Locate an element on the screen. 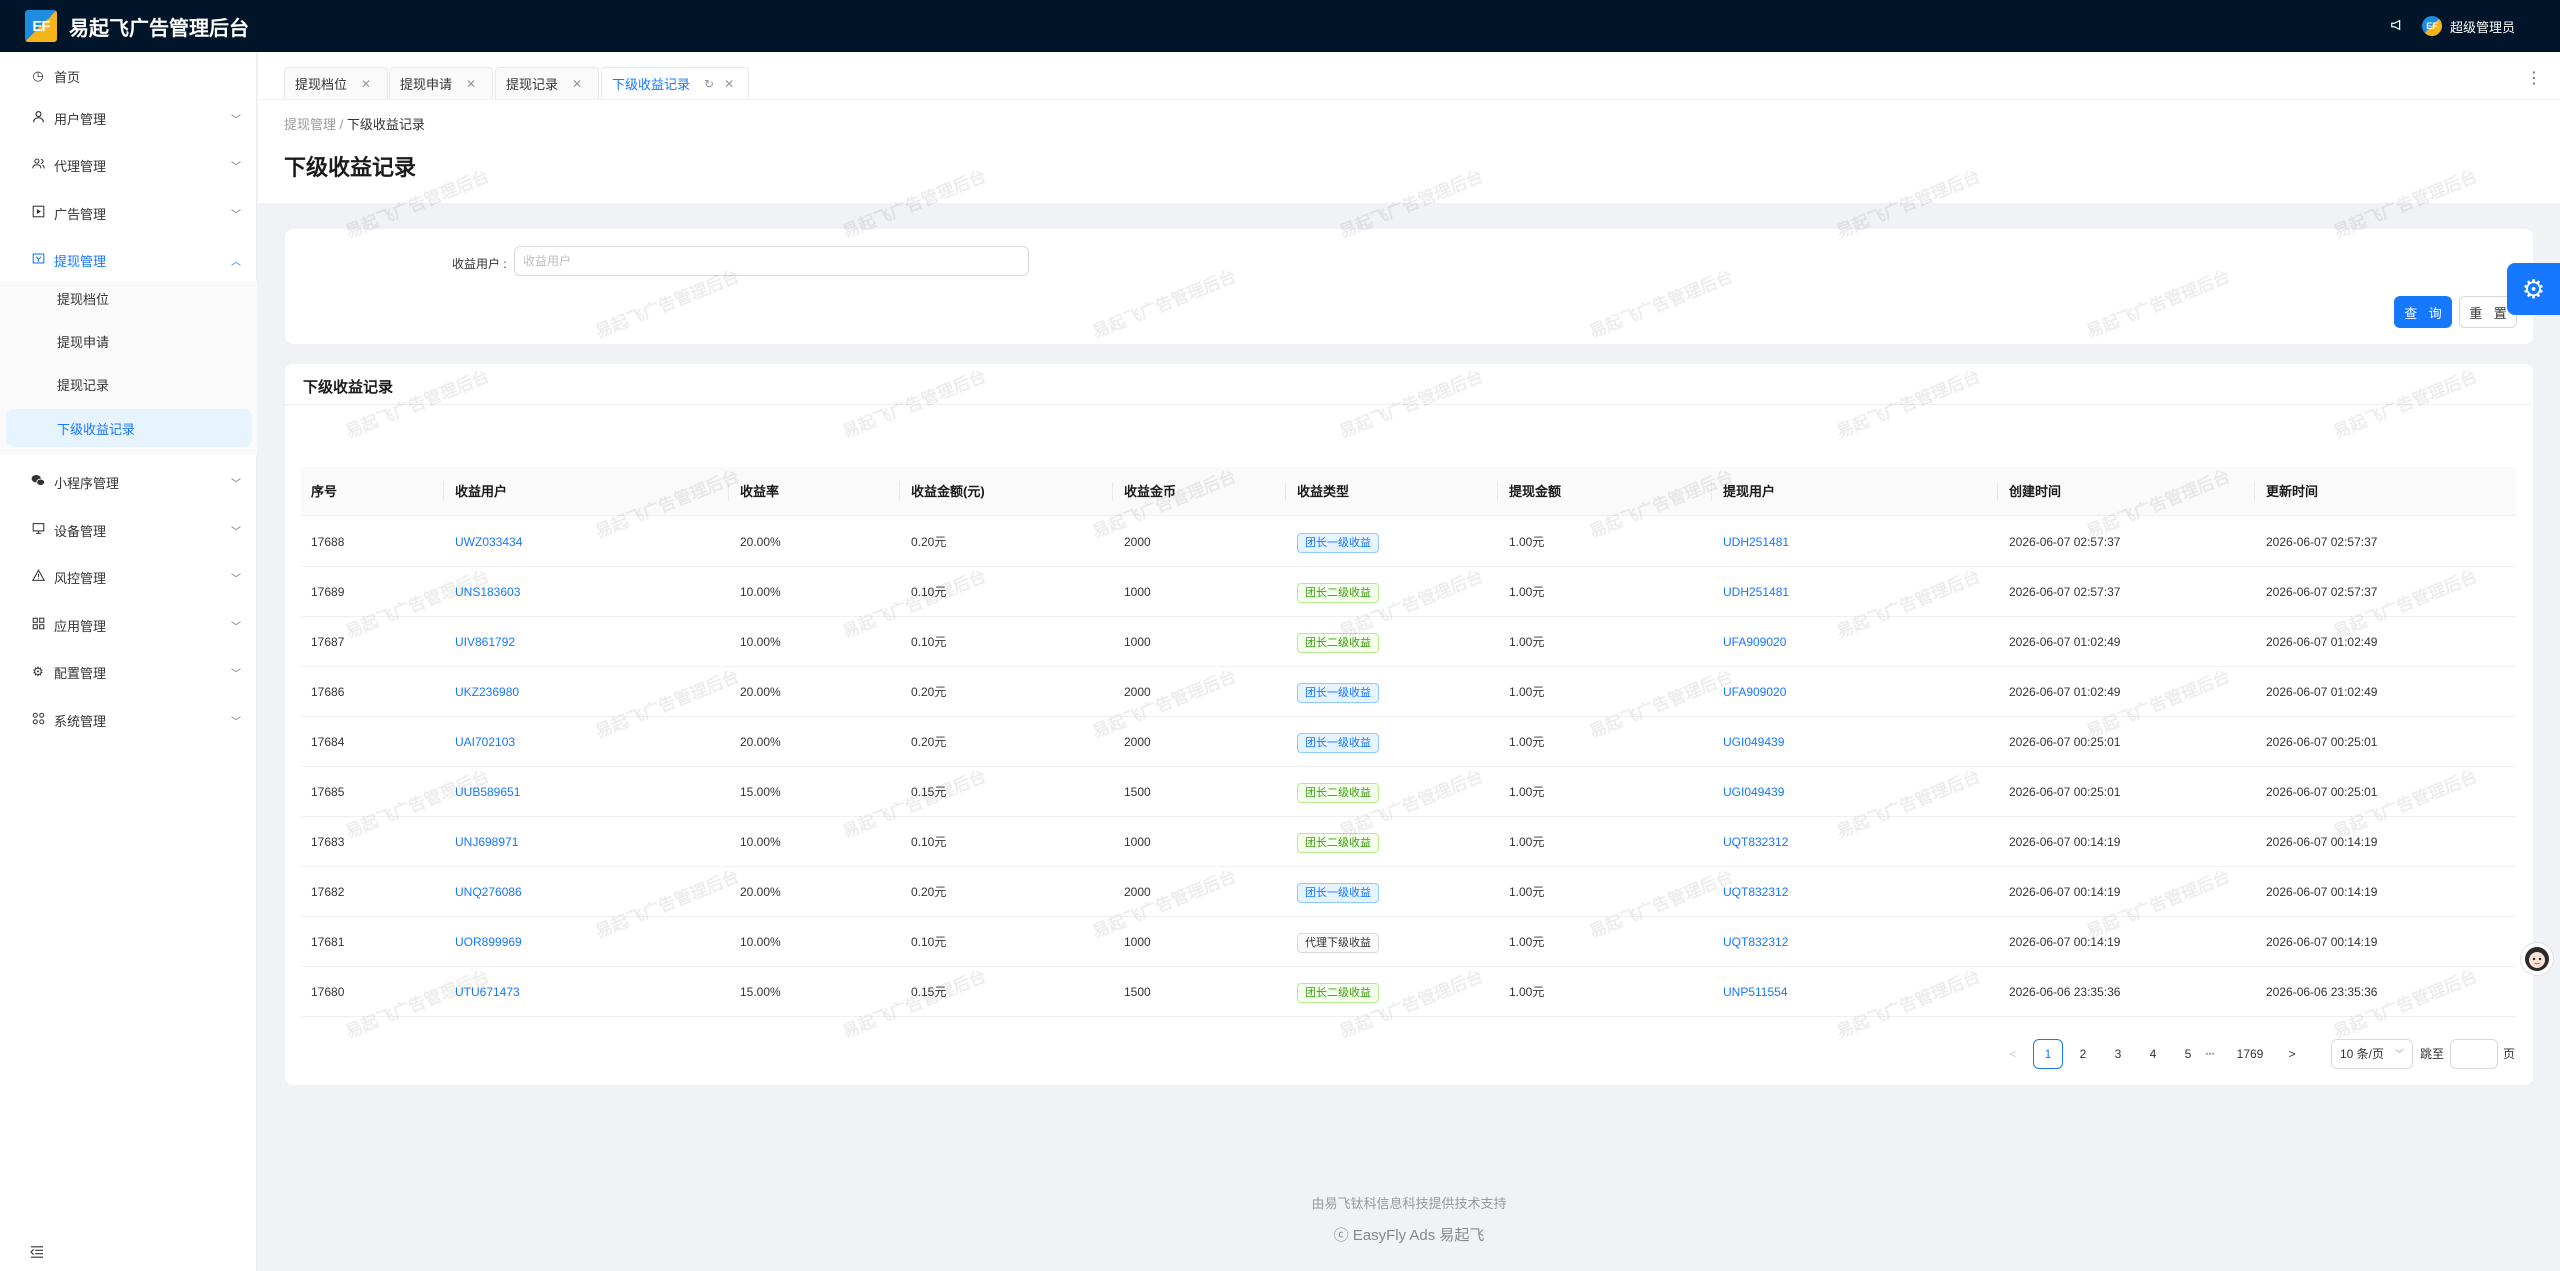 This screenshot has height=1271, width=2560. column-header: 收益用户 is located at coordinates (481, 491).